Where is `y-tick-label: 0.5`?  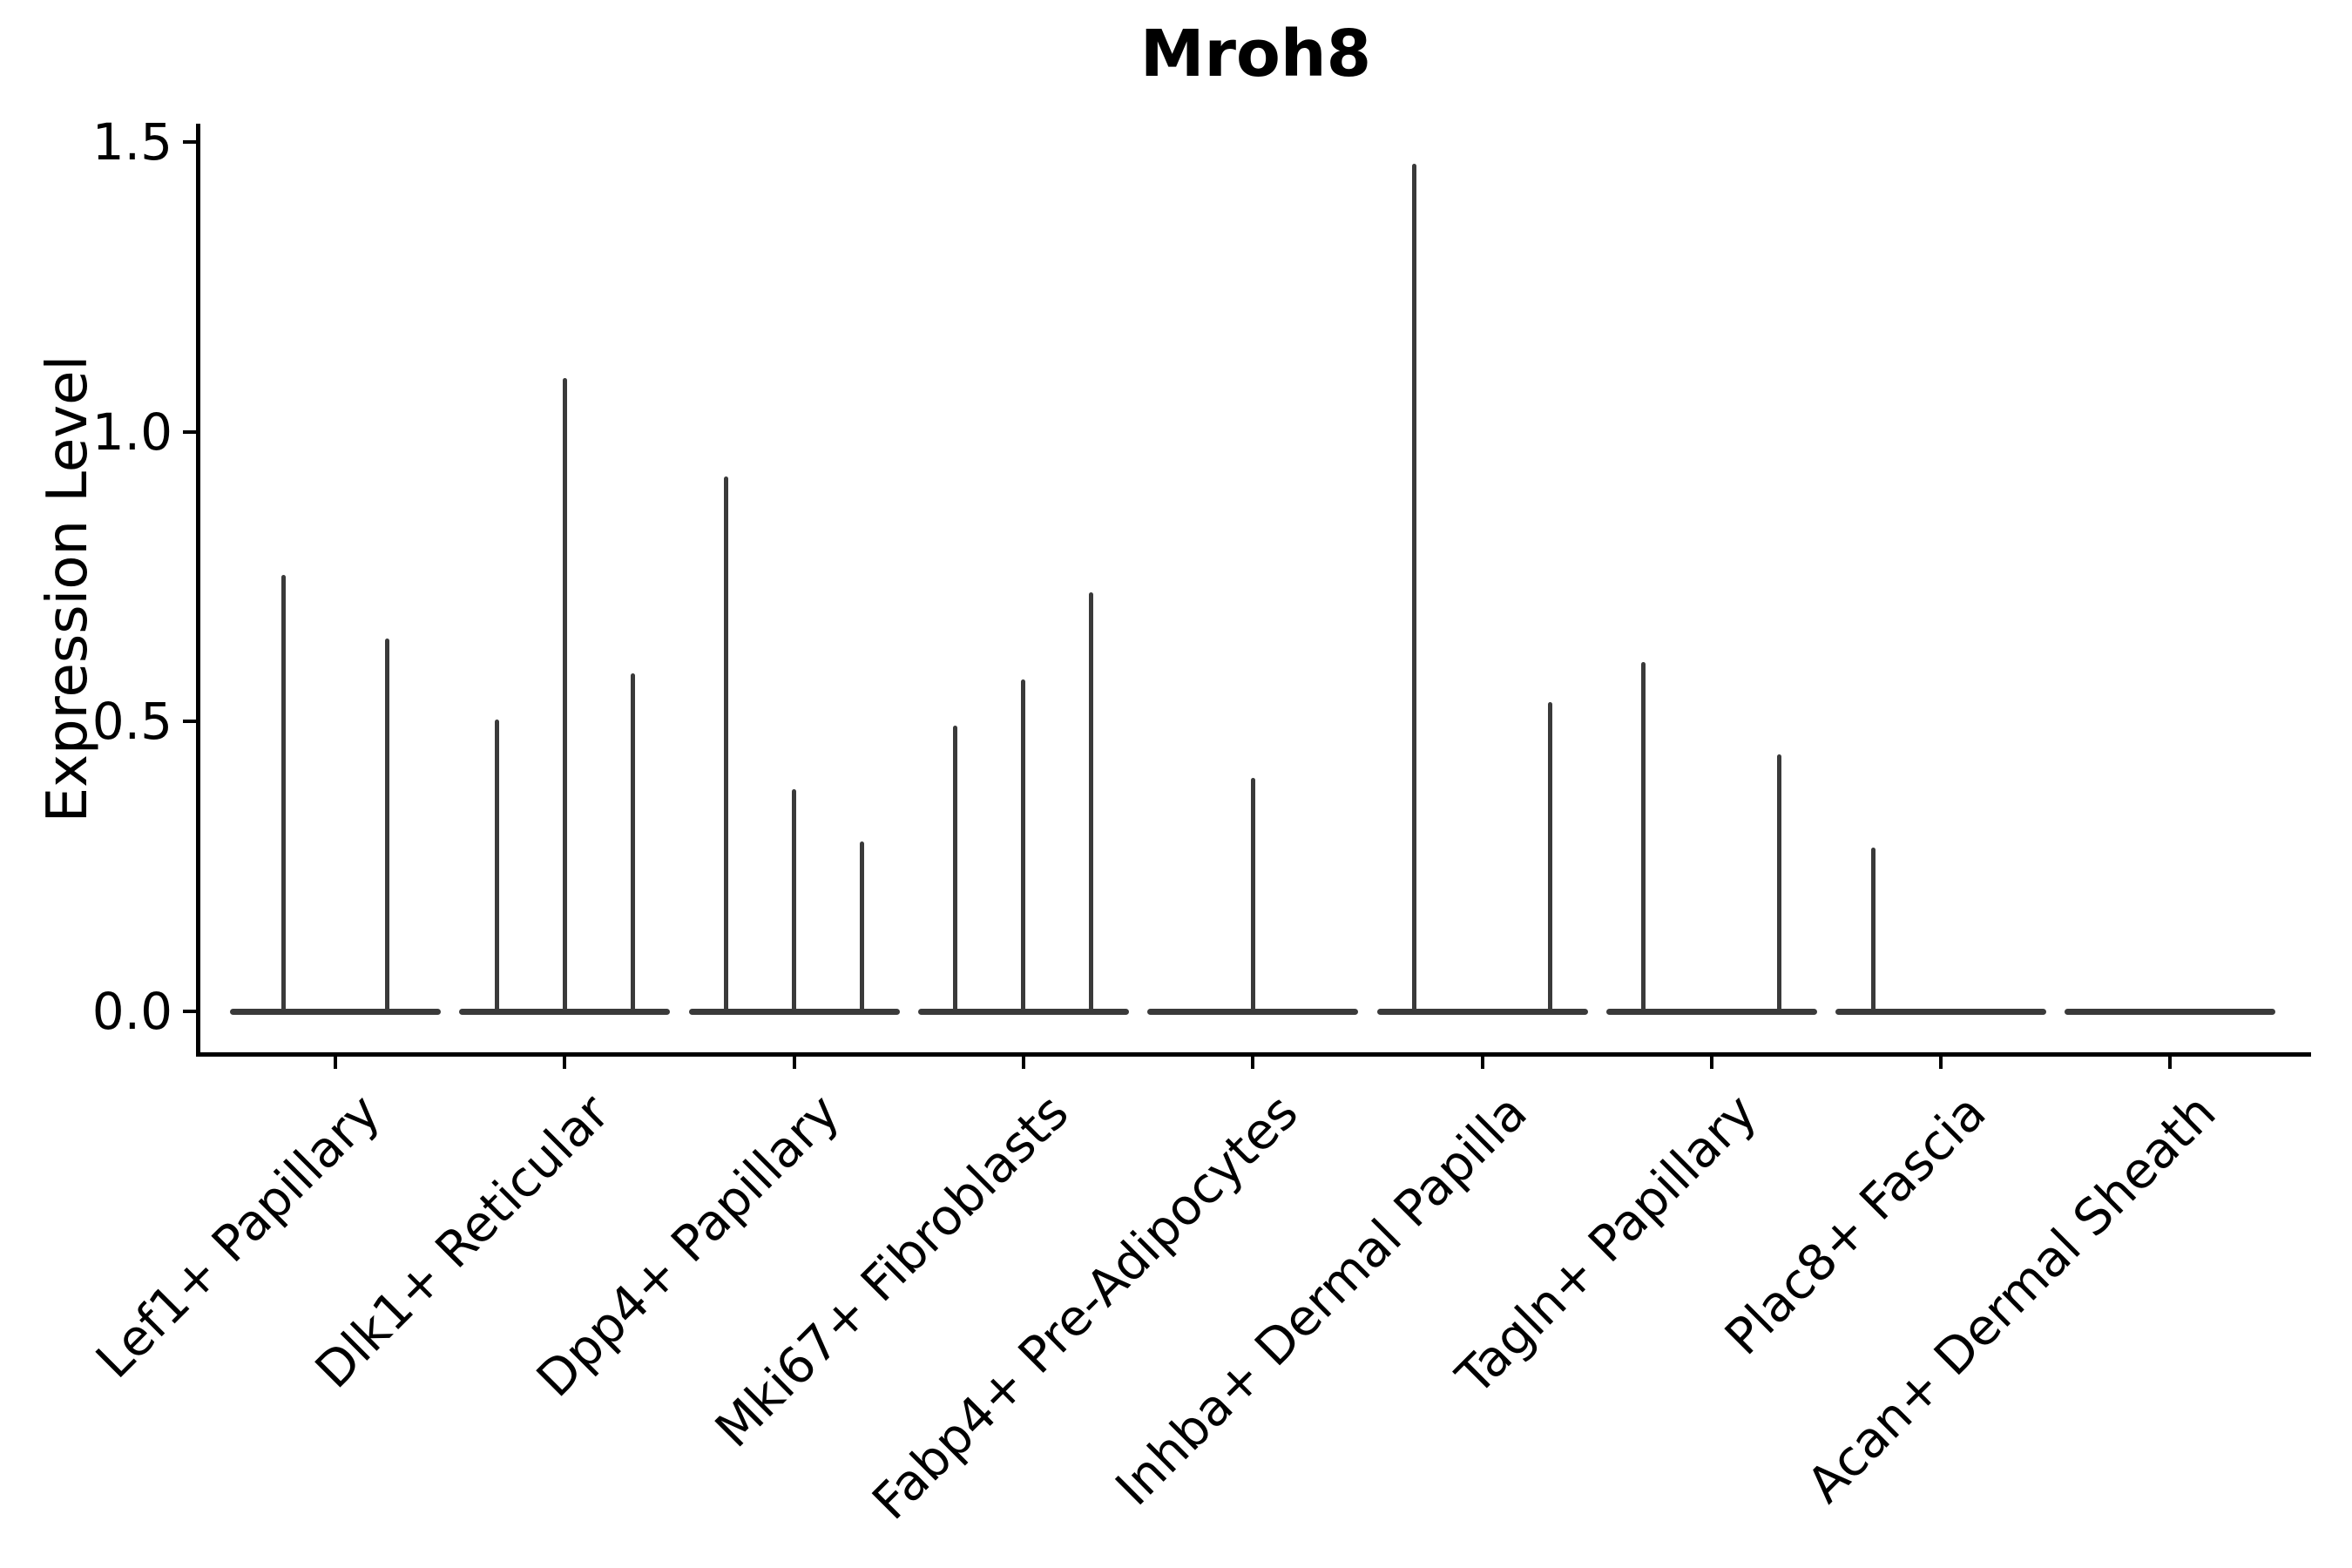
y-tick-label: 0.5 is located at coordinates (131, 722).